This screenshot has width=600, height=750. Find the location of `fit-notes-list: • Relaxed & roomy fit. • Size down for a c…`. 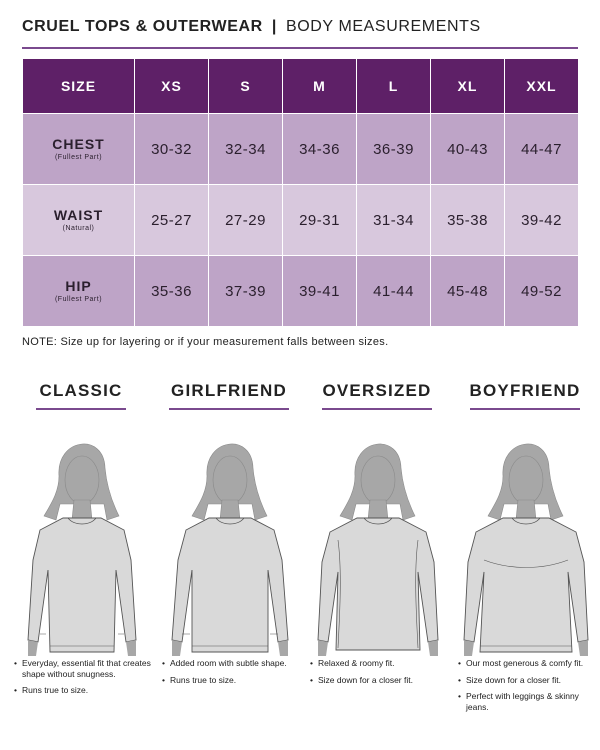

fit-notes-list: • Relaxed & roomy fit. • Size down for a c… is located at coordinates (378, 674).